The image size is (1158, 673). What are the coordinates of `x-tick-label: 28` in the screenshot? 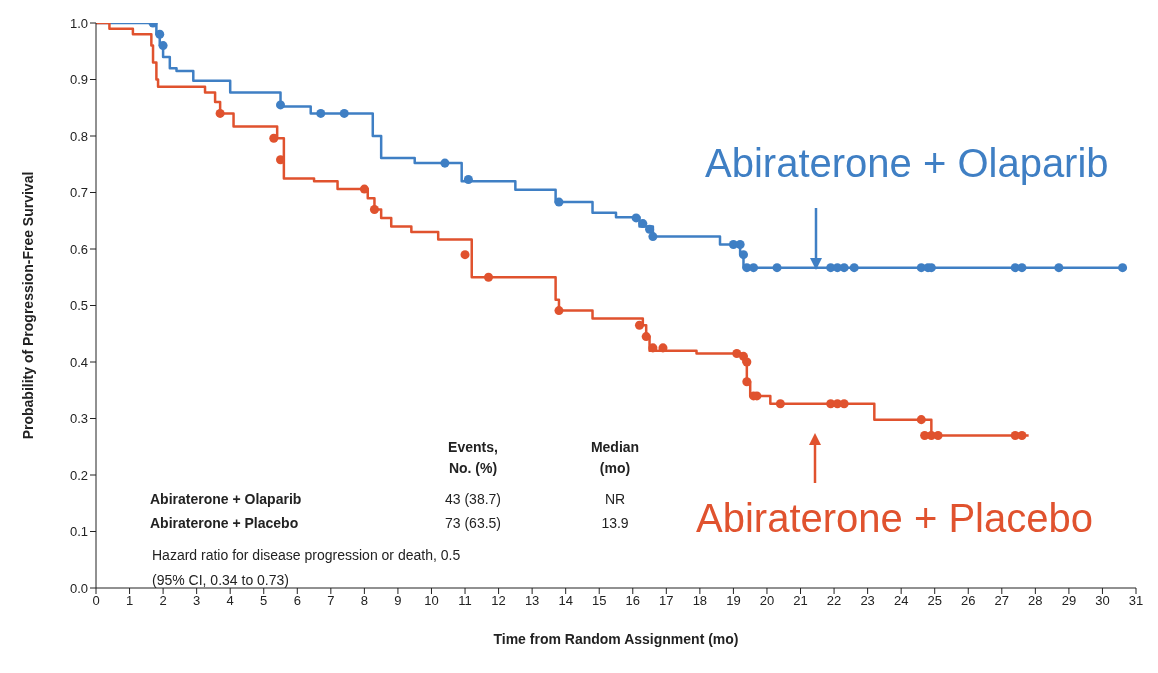 It's located at (1035, 601).